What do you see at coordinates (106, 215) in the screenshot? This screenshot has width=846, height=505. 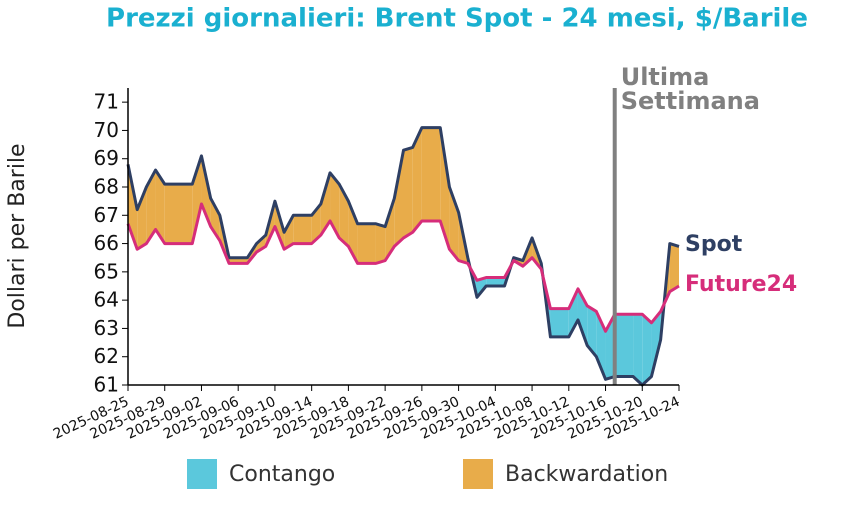 I see `y-tick-label: 67` at bounding box center [106, 215].